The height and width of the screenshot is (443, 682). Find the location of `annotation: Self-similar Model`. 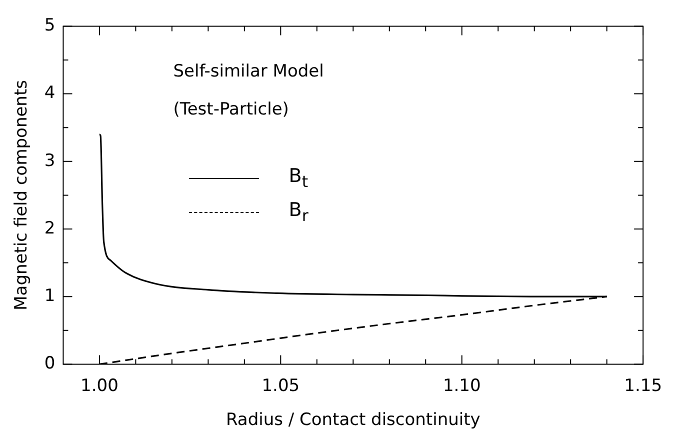

annotation: Self-similar Model is located at coordinates (248, 72).